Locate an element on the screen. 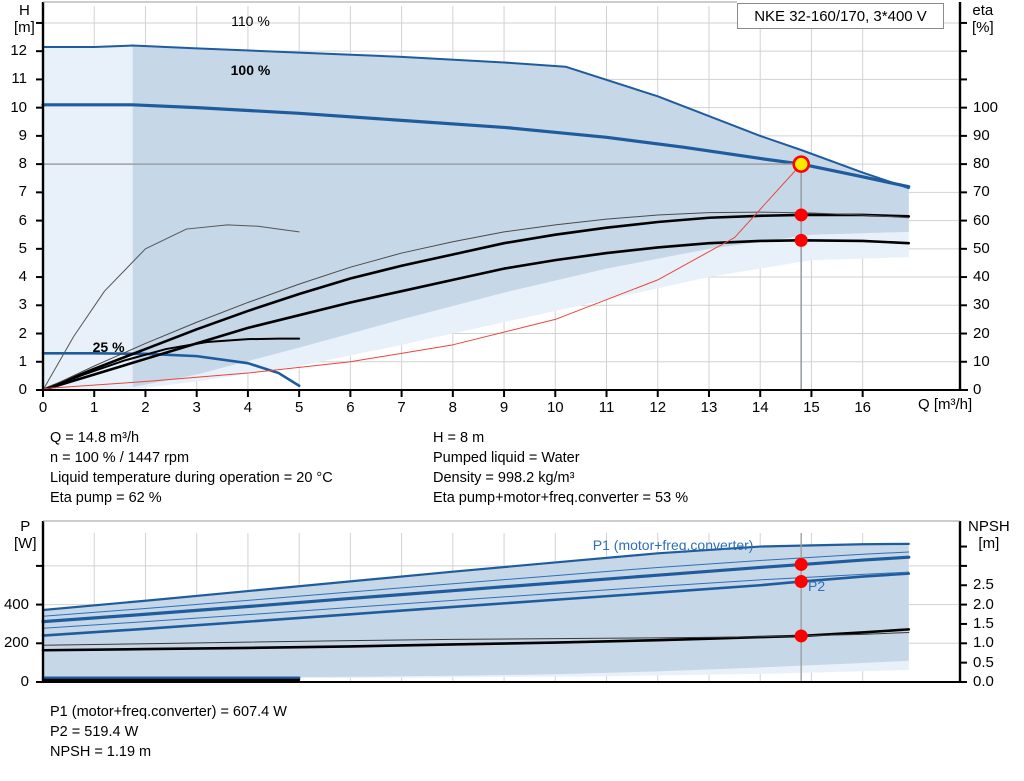  tick-label-eta: 20 is located at coordinates (981, 333).